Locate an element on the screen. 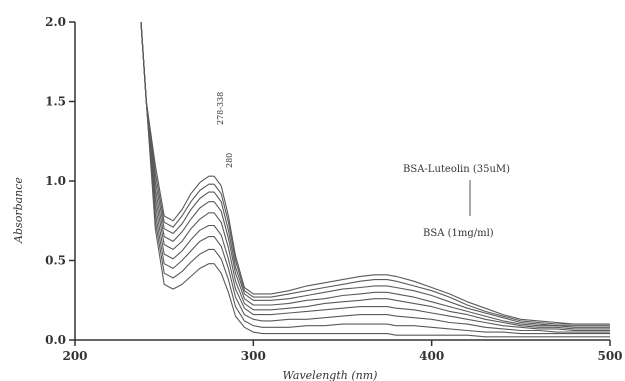 This screenshot has height=381, width=625. x-tick-label: 200 is located at coordinates (74, 356).